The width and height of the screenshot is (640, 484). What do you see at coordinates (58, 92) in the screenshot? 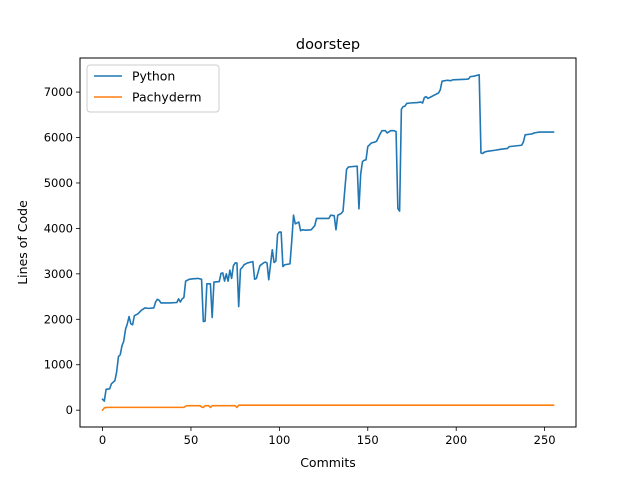
I see `y-tick-label: 7000` at bounding box center [58, 92].